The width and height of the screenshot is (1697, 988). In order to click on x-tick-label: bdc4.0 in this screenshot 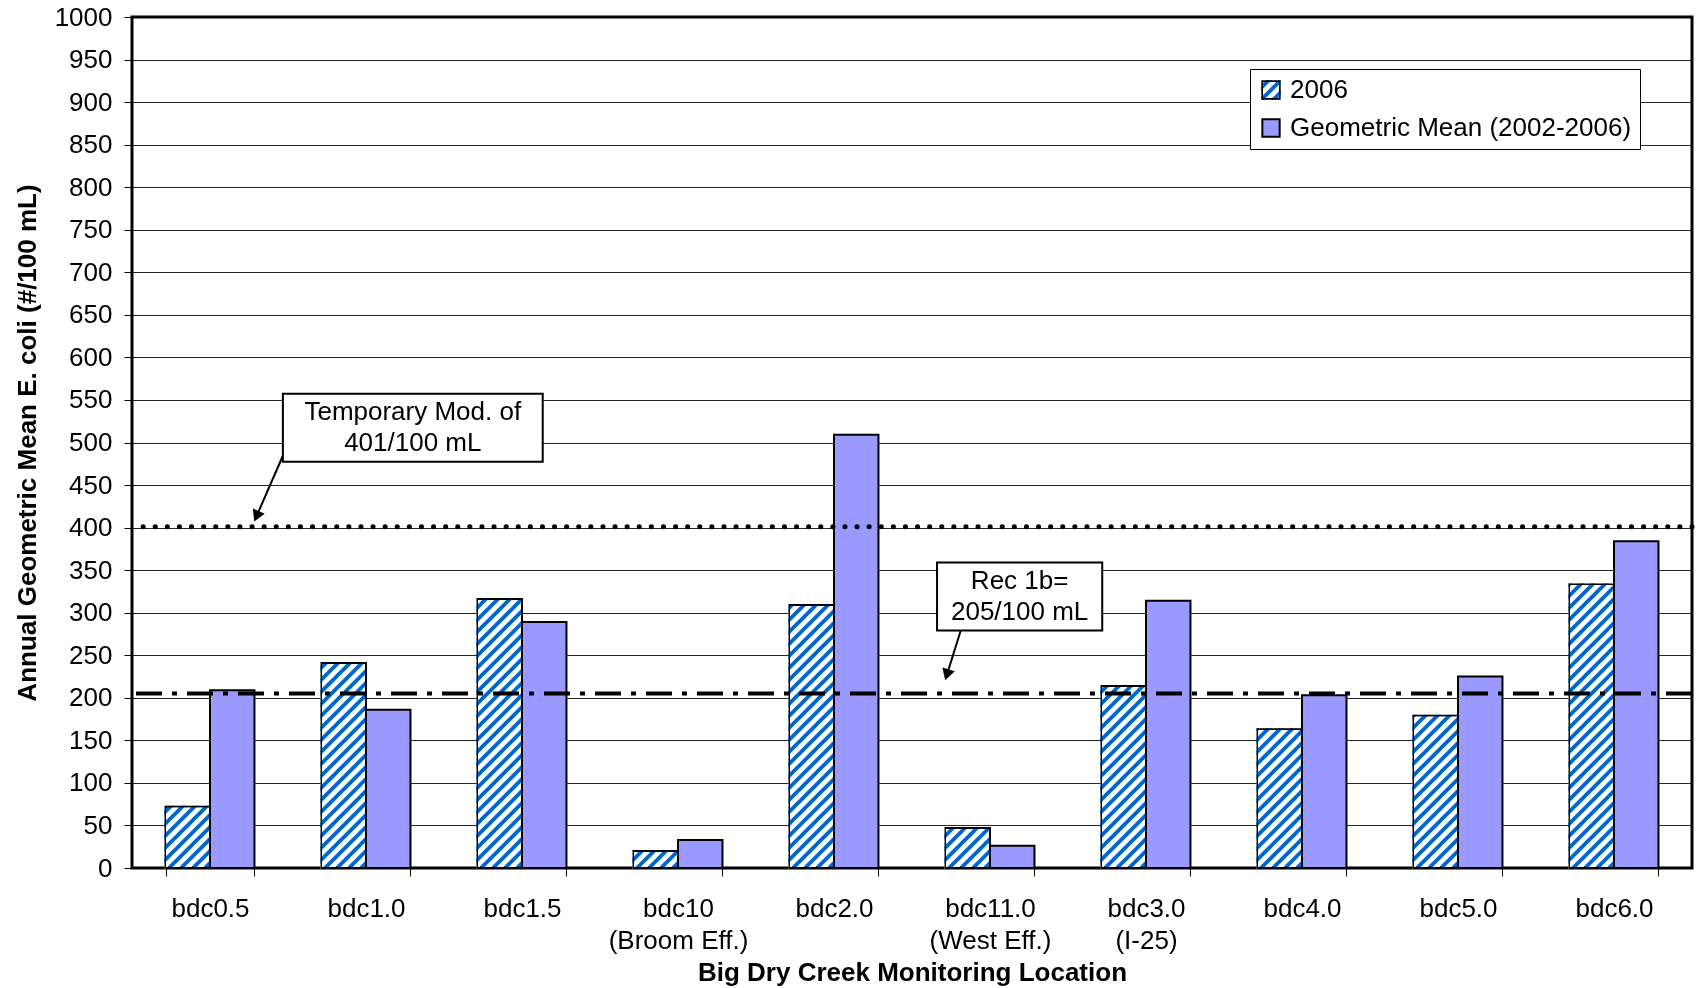, I will do `click(1302, 907)`.